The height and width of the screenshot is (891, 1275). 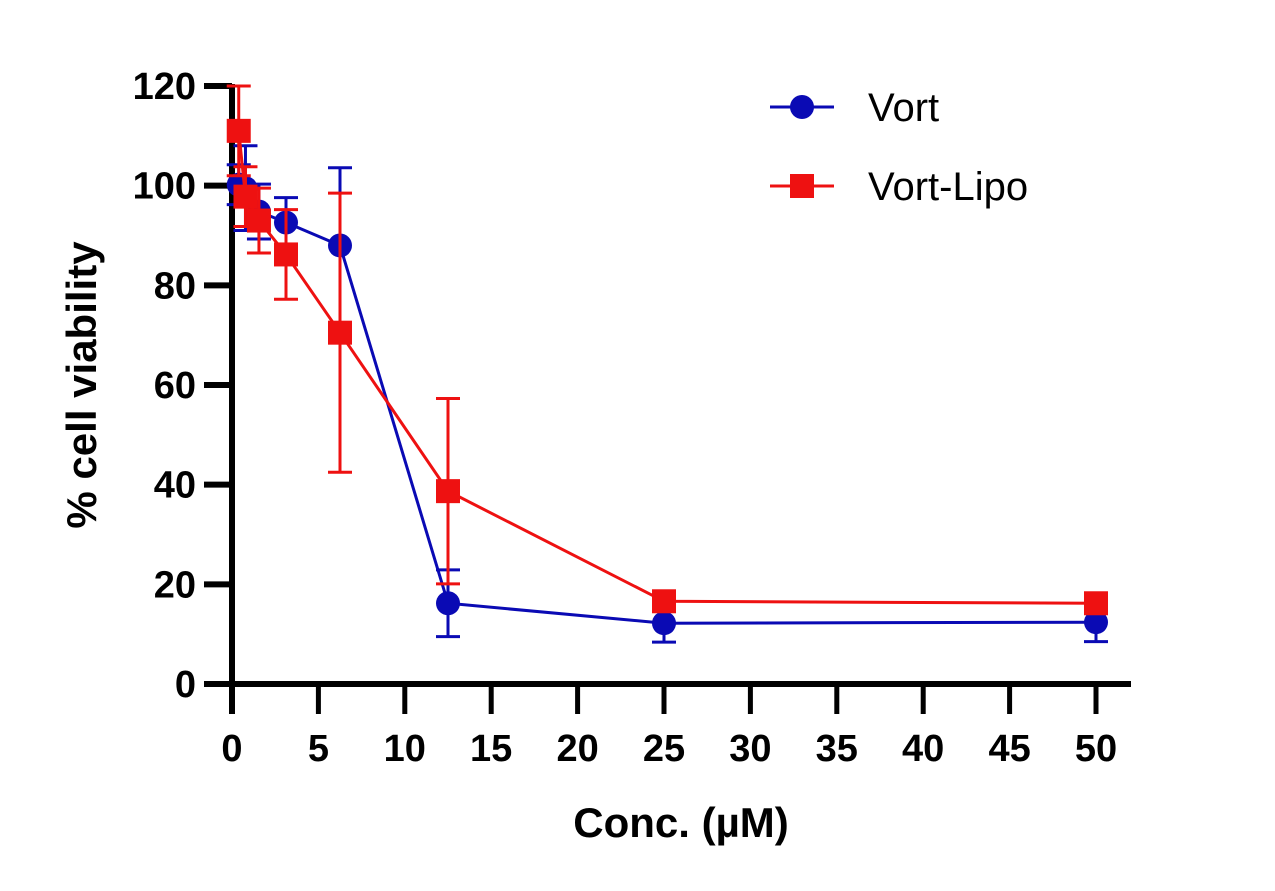 I want to click on legend: Vort Vort-Lipo, so click(x=899, y=147).